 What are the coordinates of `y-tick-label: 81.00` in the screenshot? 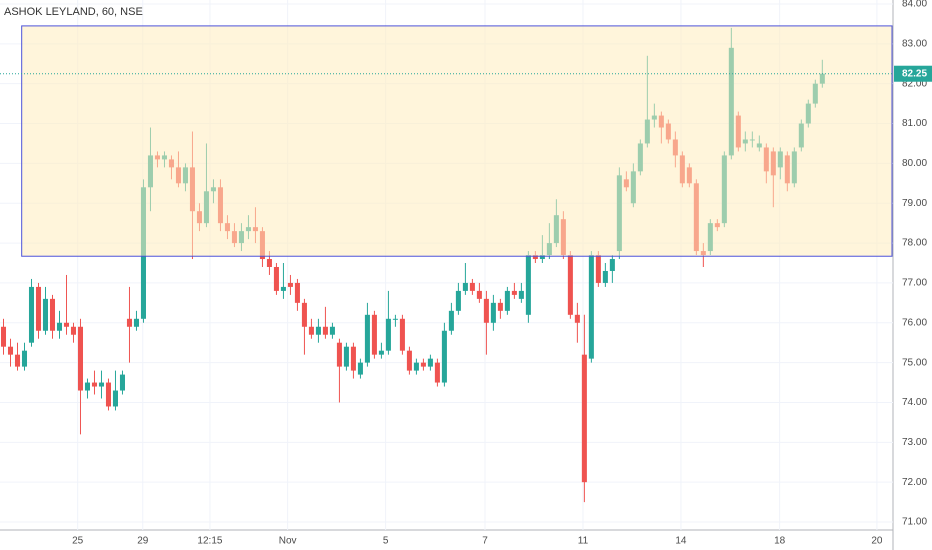 It's located at (914, 123).